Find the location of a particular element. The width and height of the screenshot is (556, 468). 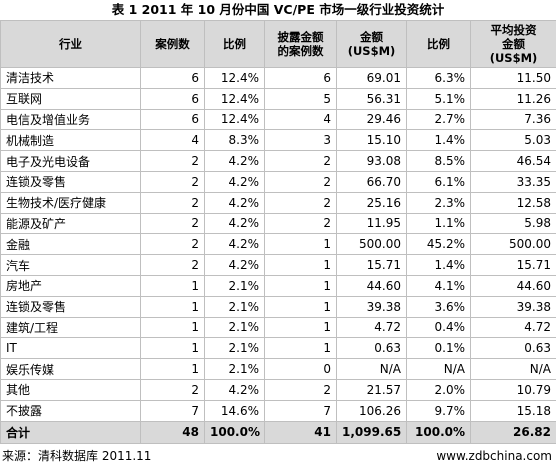

cell: 15.10 is located at coordinates (371, 140).